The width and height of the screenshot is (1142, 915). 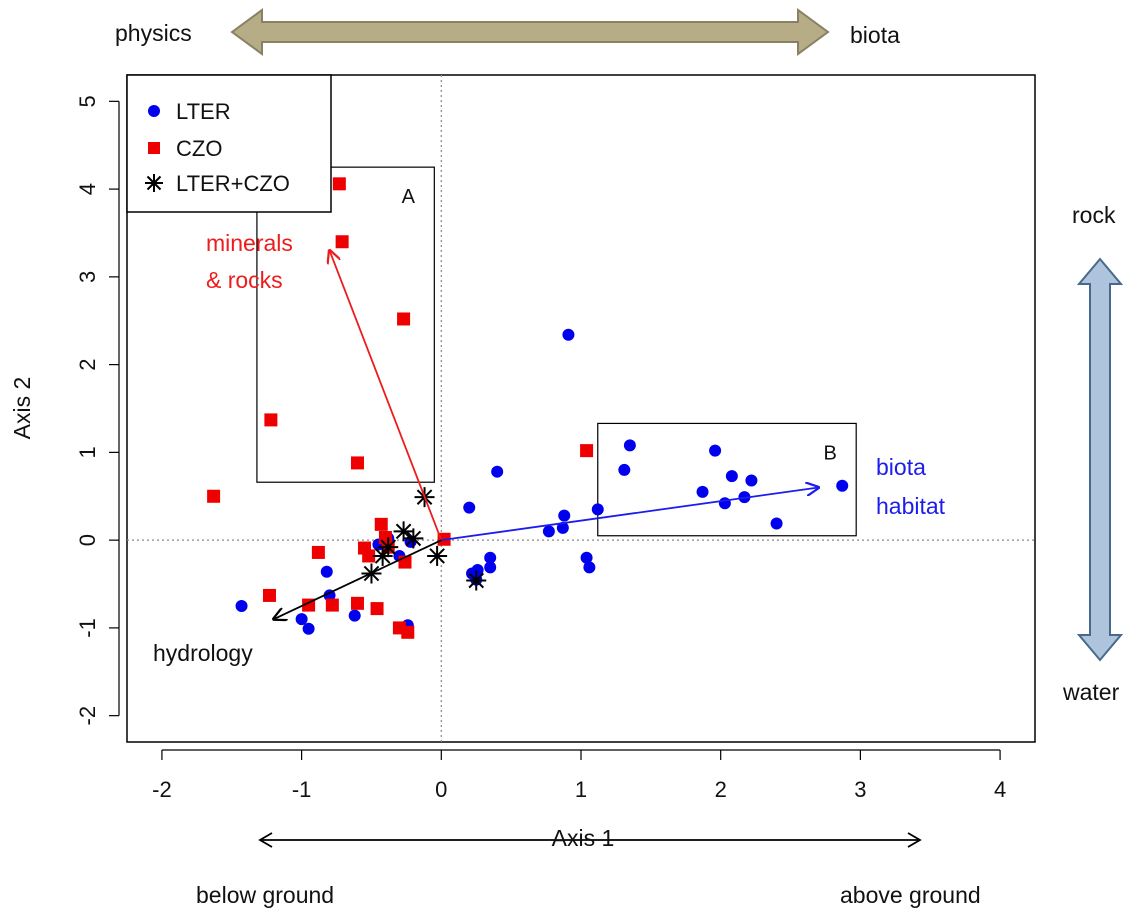 I want to click on biota-vector-label: biota, so click(x=901, y=467).